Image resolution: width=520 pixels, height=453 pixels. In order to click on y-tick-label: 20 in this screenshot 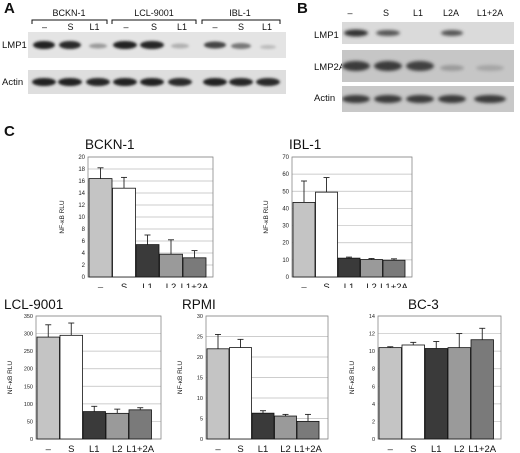, I will do `click(200, 358)`.